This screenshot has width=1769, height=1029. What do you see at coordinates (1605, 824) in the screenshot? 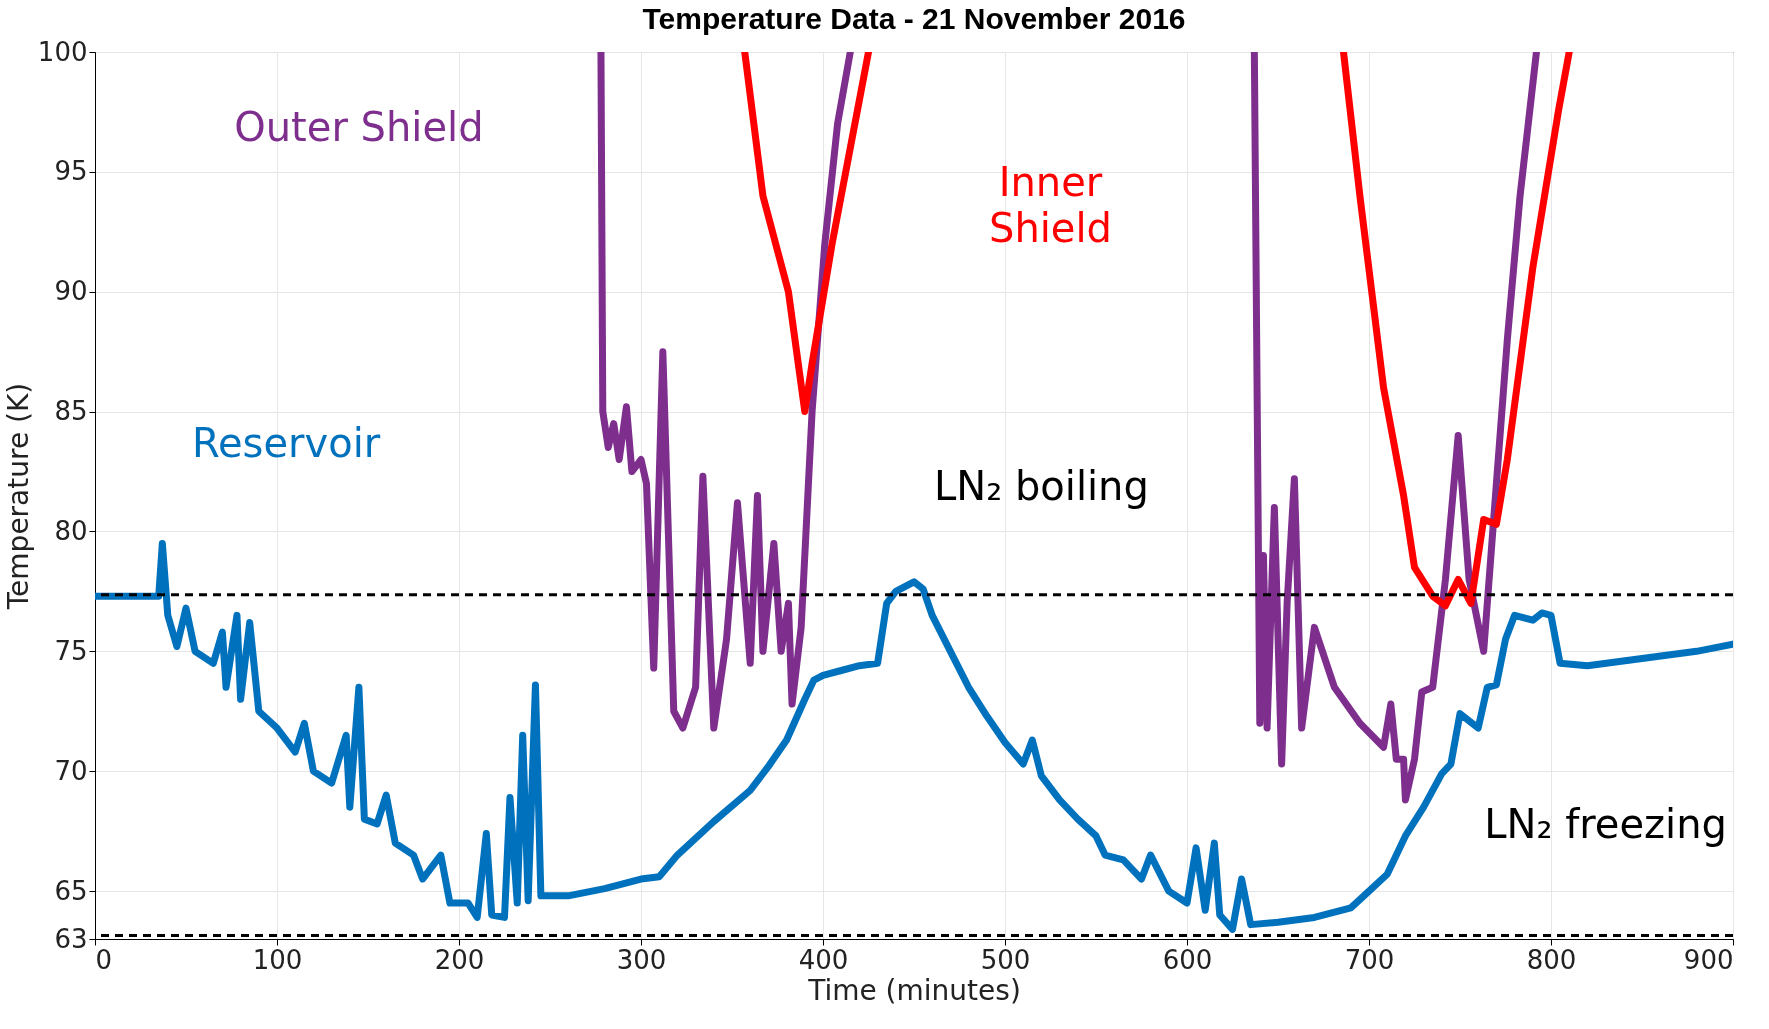
I see `ref-line-label: LN₂ freezing` at bounding box center [1605, 824].